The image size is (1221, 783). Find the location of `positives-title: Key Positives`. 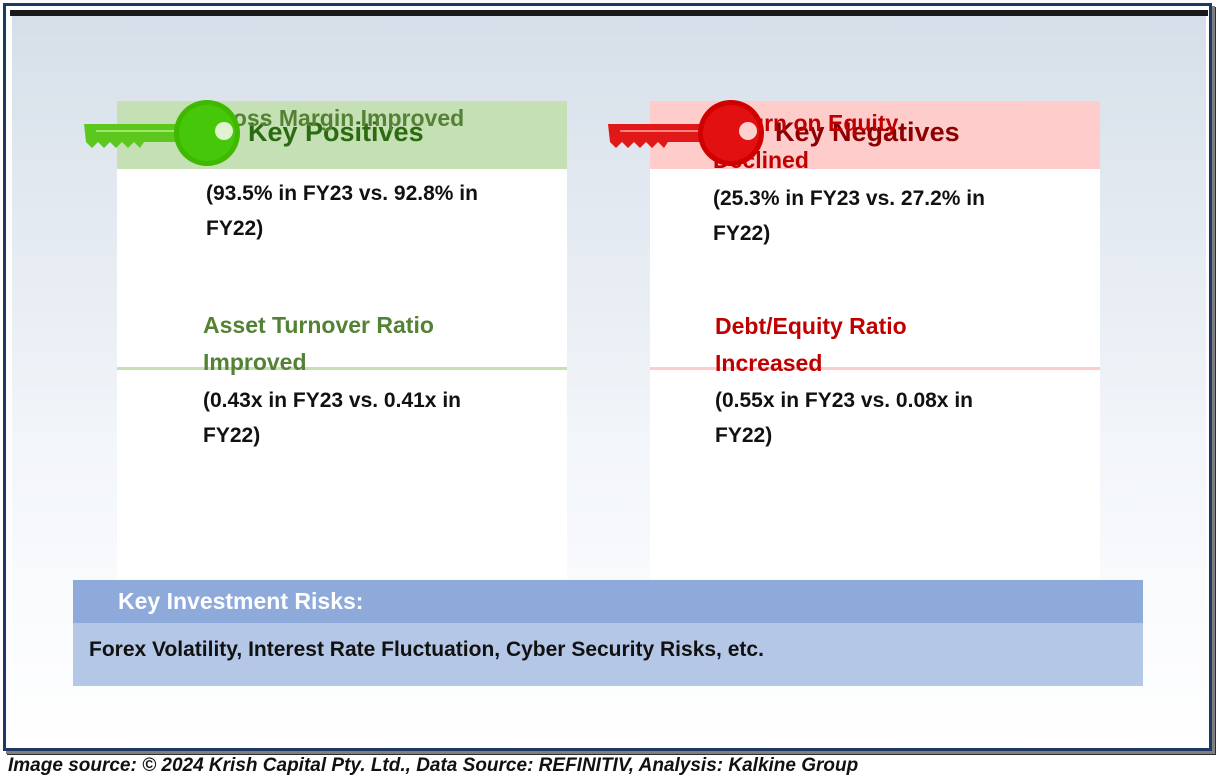

positives-title: Key Positives is located at coordinates (336, 132).